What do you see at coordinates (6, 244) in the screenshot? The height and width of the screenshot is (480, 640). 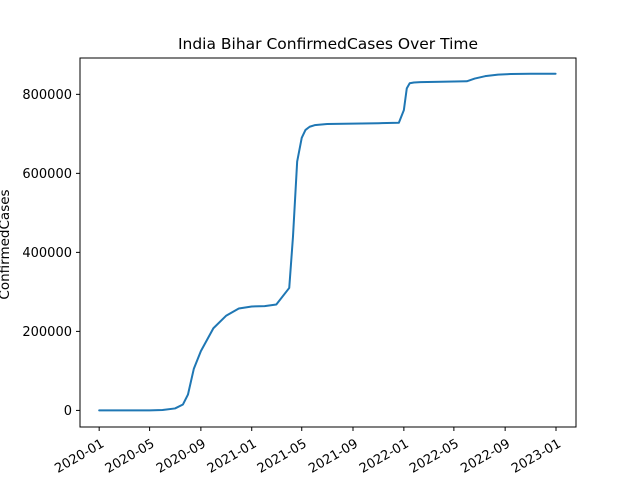 I see `y-axis-label: ConfirmedCases` at bounding box center [6, 244].